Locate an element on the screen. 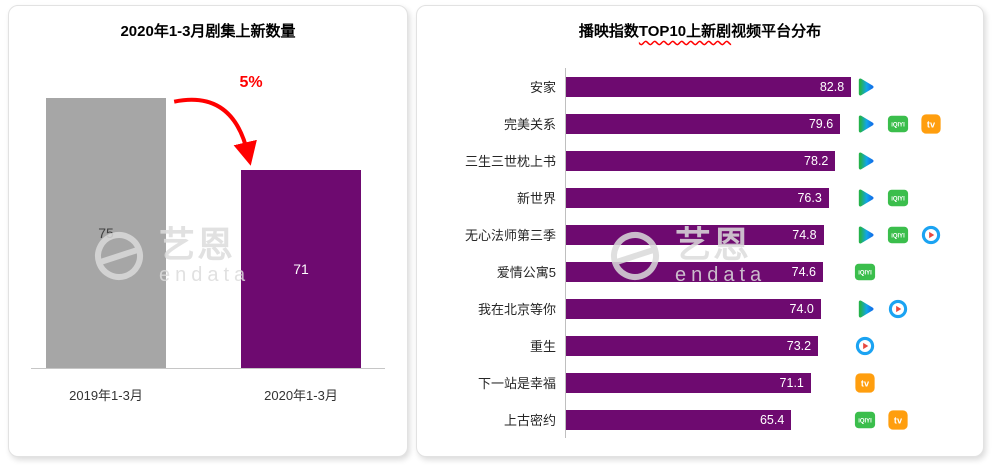 The height and width of the screenshot is (465, 992). index-bar: 79.6 is located at coordinates (703, 123).